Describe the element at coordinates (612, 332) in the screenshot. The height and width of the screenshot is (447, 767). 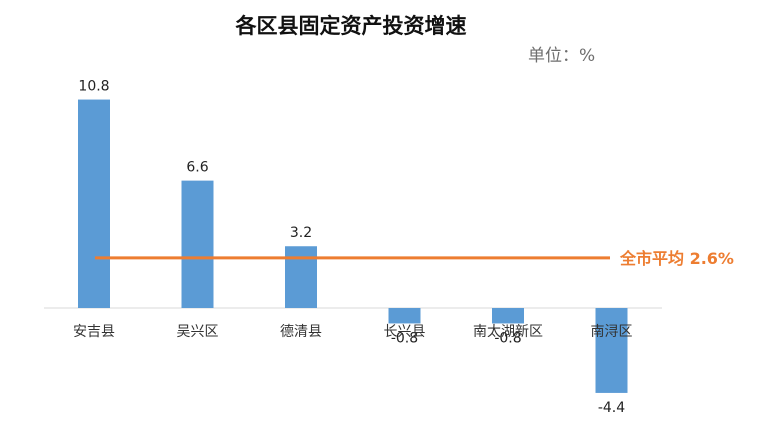
I see `category-label-5: 南浔区` at that location.